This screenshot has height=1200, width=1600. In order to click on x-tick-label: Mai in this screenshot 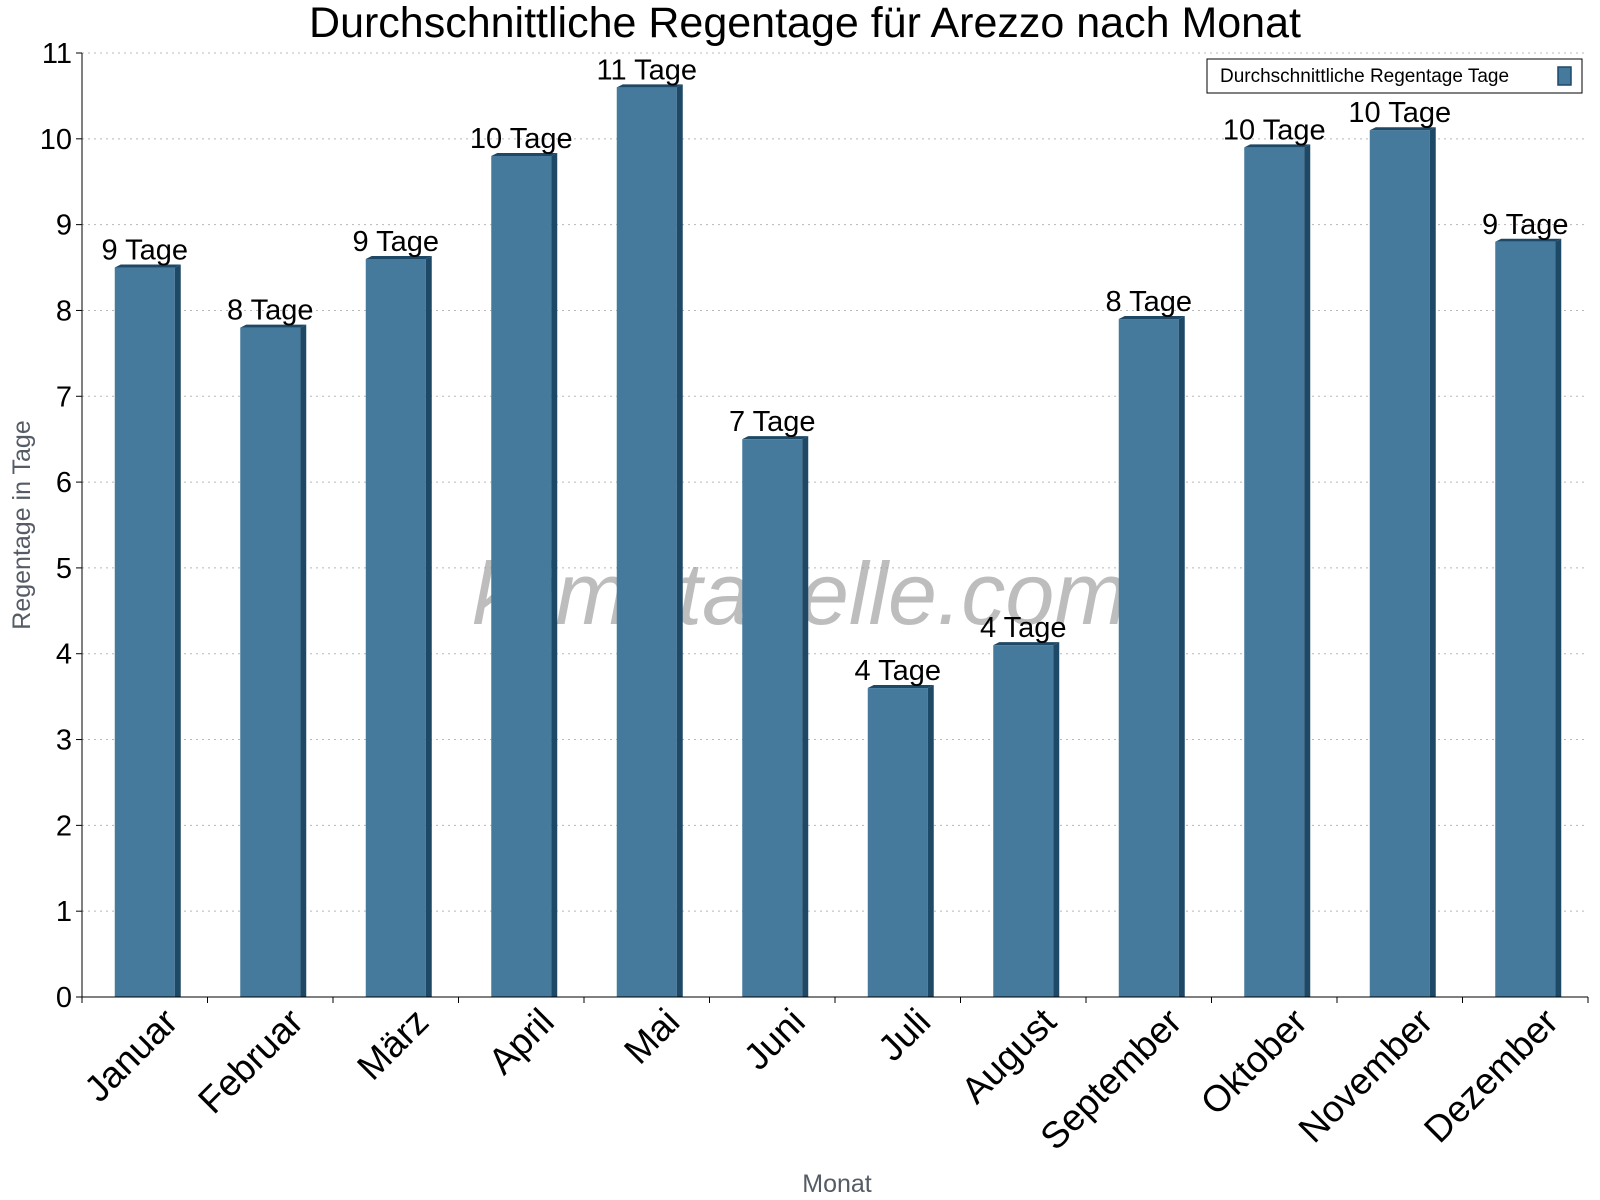, I will do `click(651, 1036)`.